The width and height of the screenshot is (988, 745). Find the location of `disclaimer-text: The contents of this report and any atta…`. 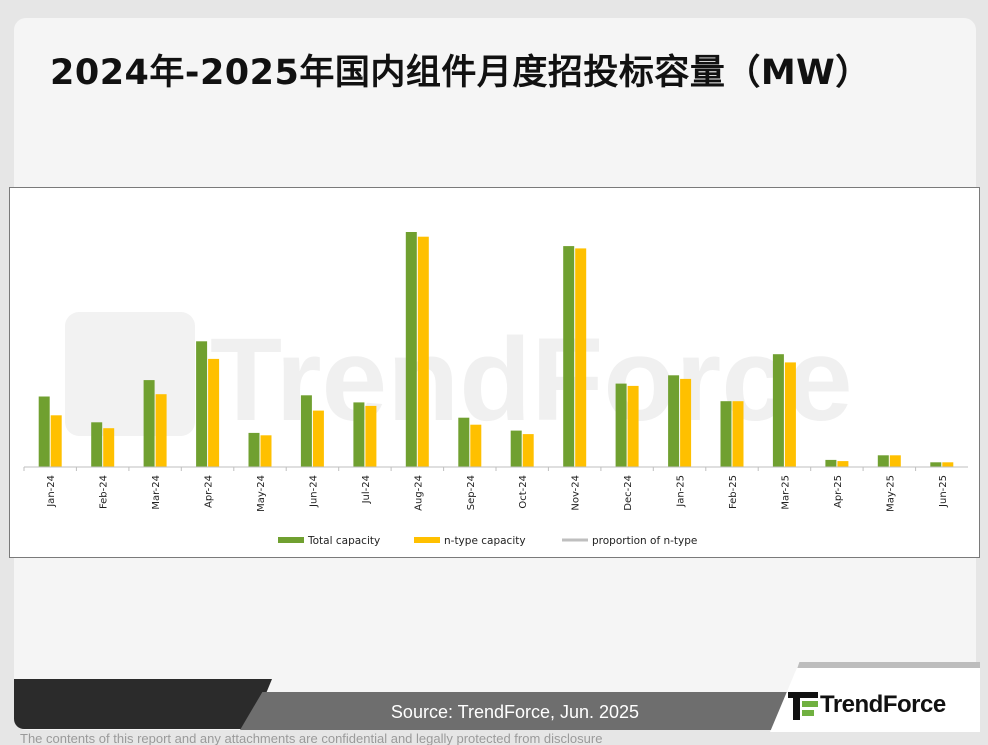

disclaimer-text: The contents of this report and any atta… is located at coordinates (311, 738).